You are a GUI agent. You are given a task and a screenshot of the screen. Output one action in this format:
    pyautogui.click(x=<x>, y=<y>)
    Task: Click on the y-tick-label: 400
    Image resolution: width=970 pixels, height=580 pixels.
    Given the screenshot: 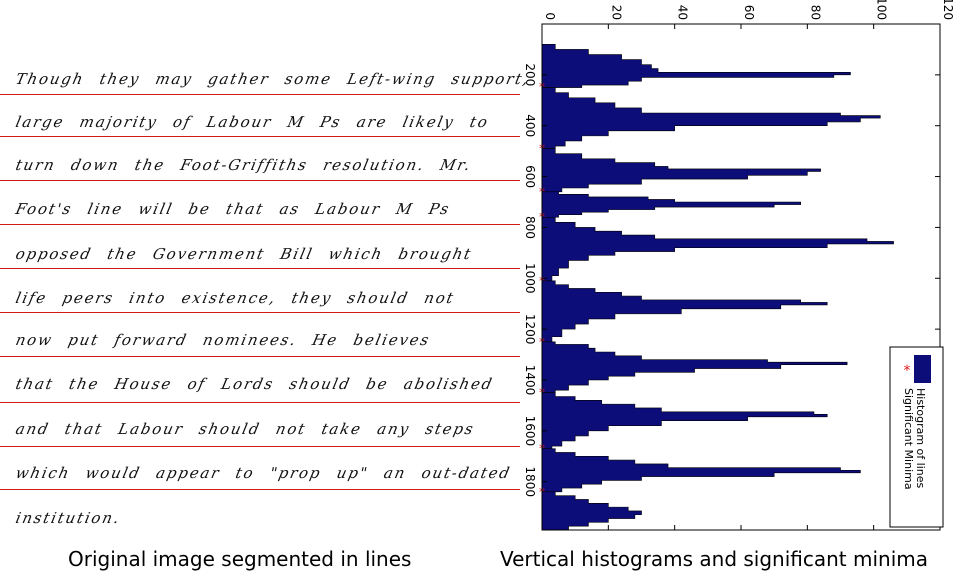 What is the action you would take?
    pyautogui.click(x=530, y=125)
    